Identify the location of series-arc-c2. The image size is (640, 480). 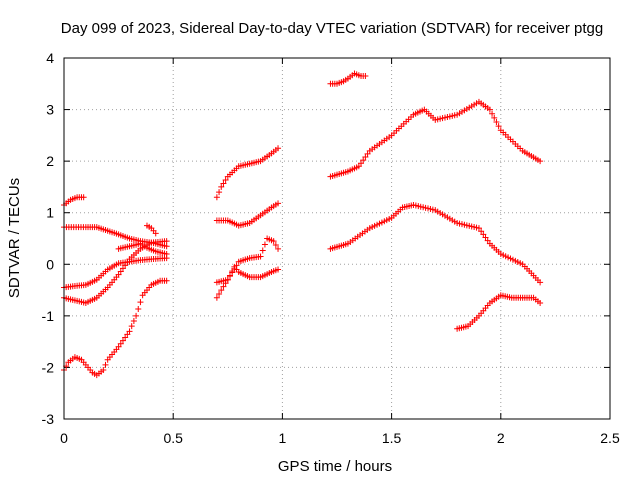
(435, 139).